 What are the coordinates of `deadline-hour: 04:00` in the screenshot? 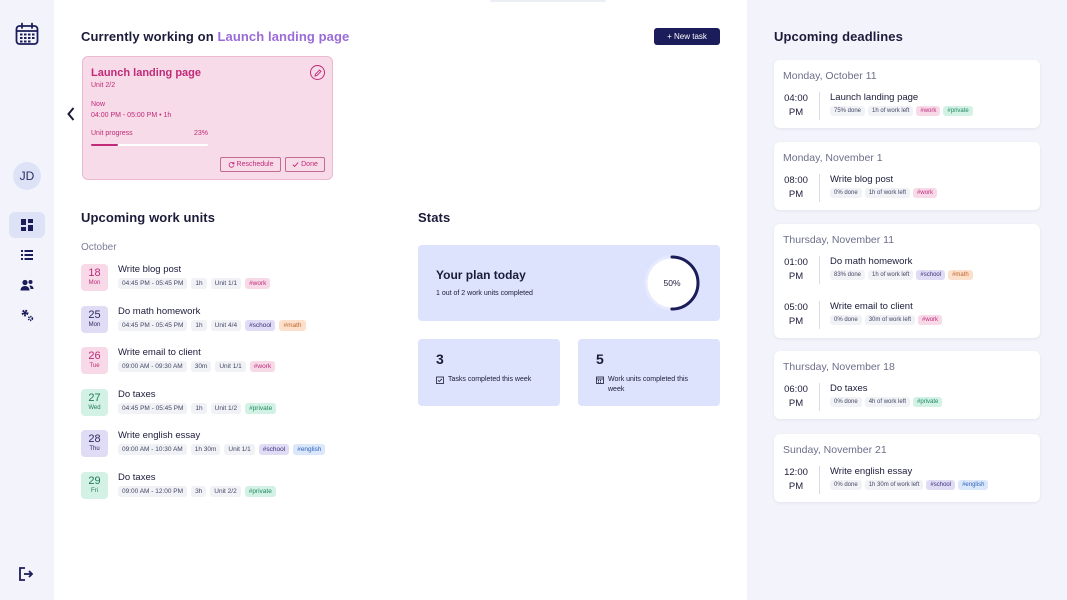 It's located at (796, 98).